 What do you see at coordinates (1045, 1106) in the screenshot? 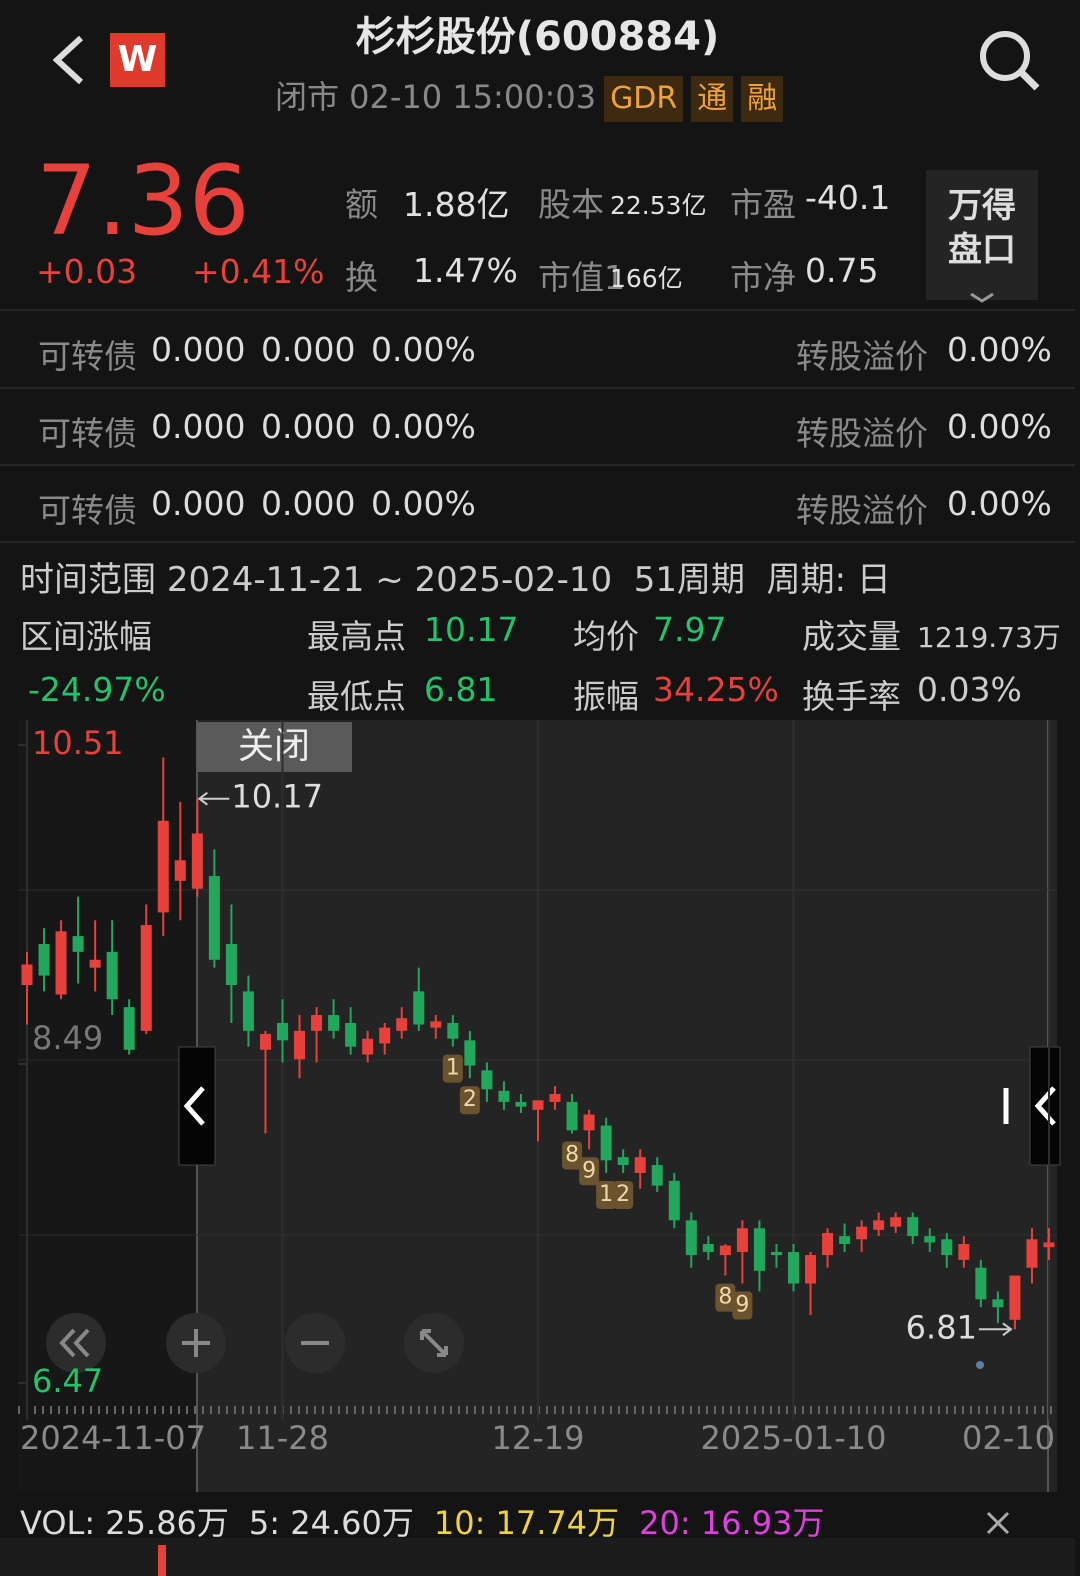
I see `right-handle` at bounding box center [1045, 1106].